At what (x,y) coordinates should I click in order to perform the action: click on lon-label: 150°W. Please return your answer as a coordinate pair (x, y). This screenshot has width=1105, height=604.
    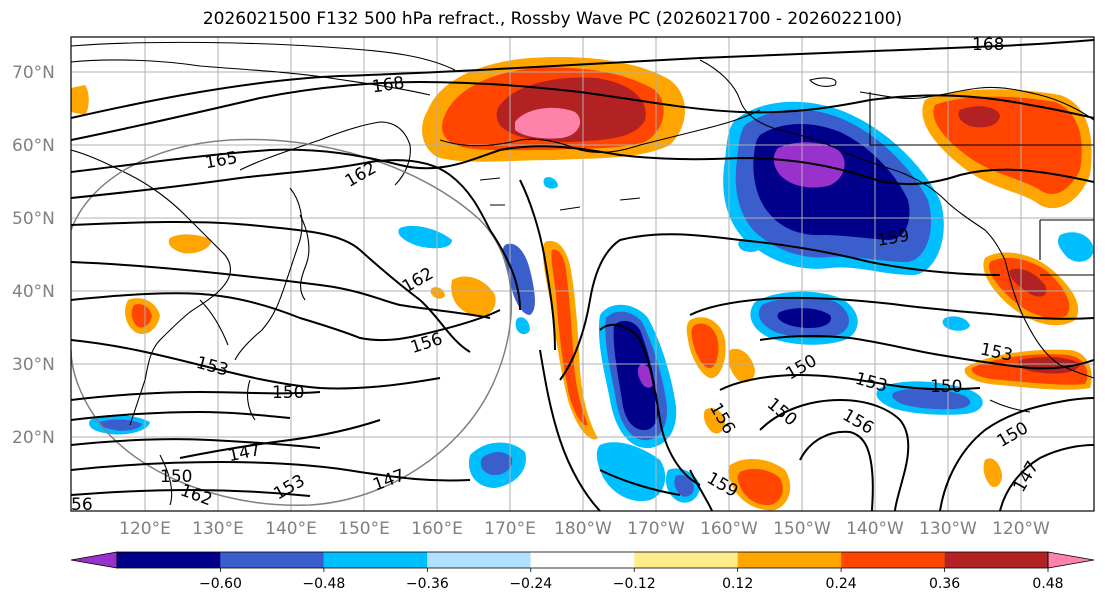
    Looking at the image, I should click on (802, 529).